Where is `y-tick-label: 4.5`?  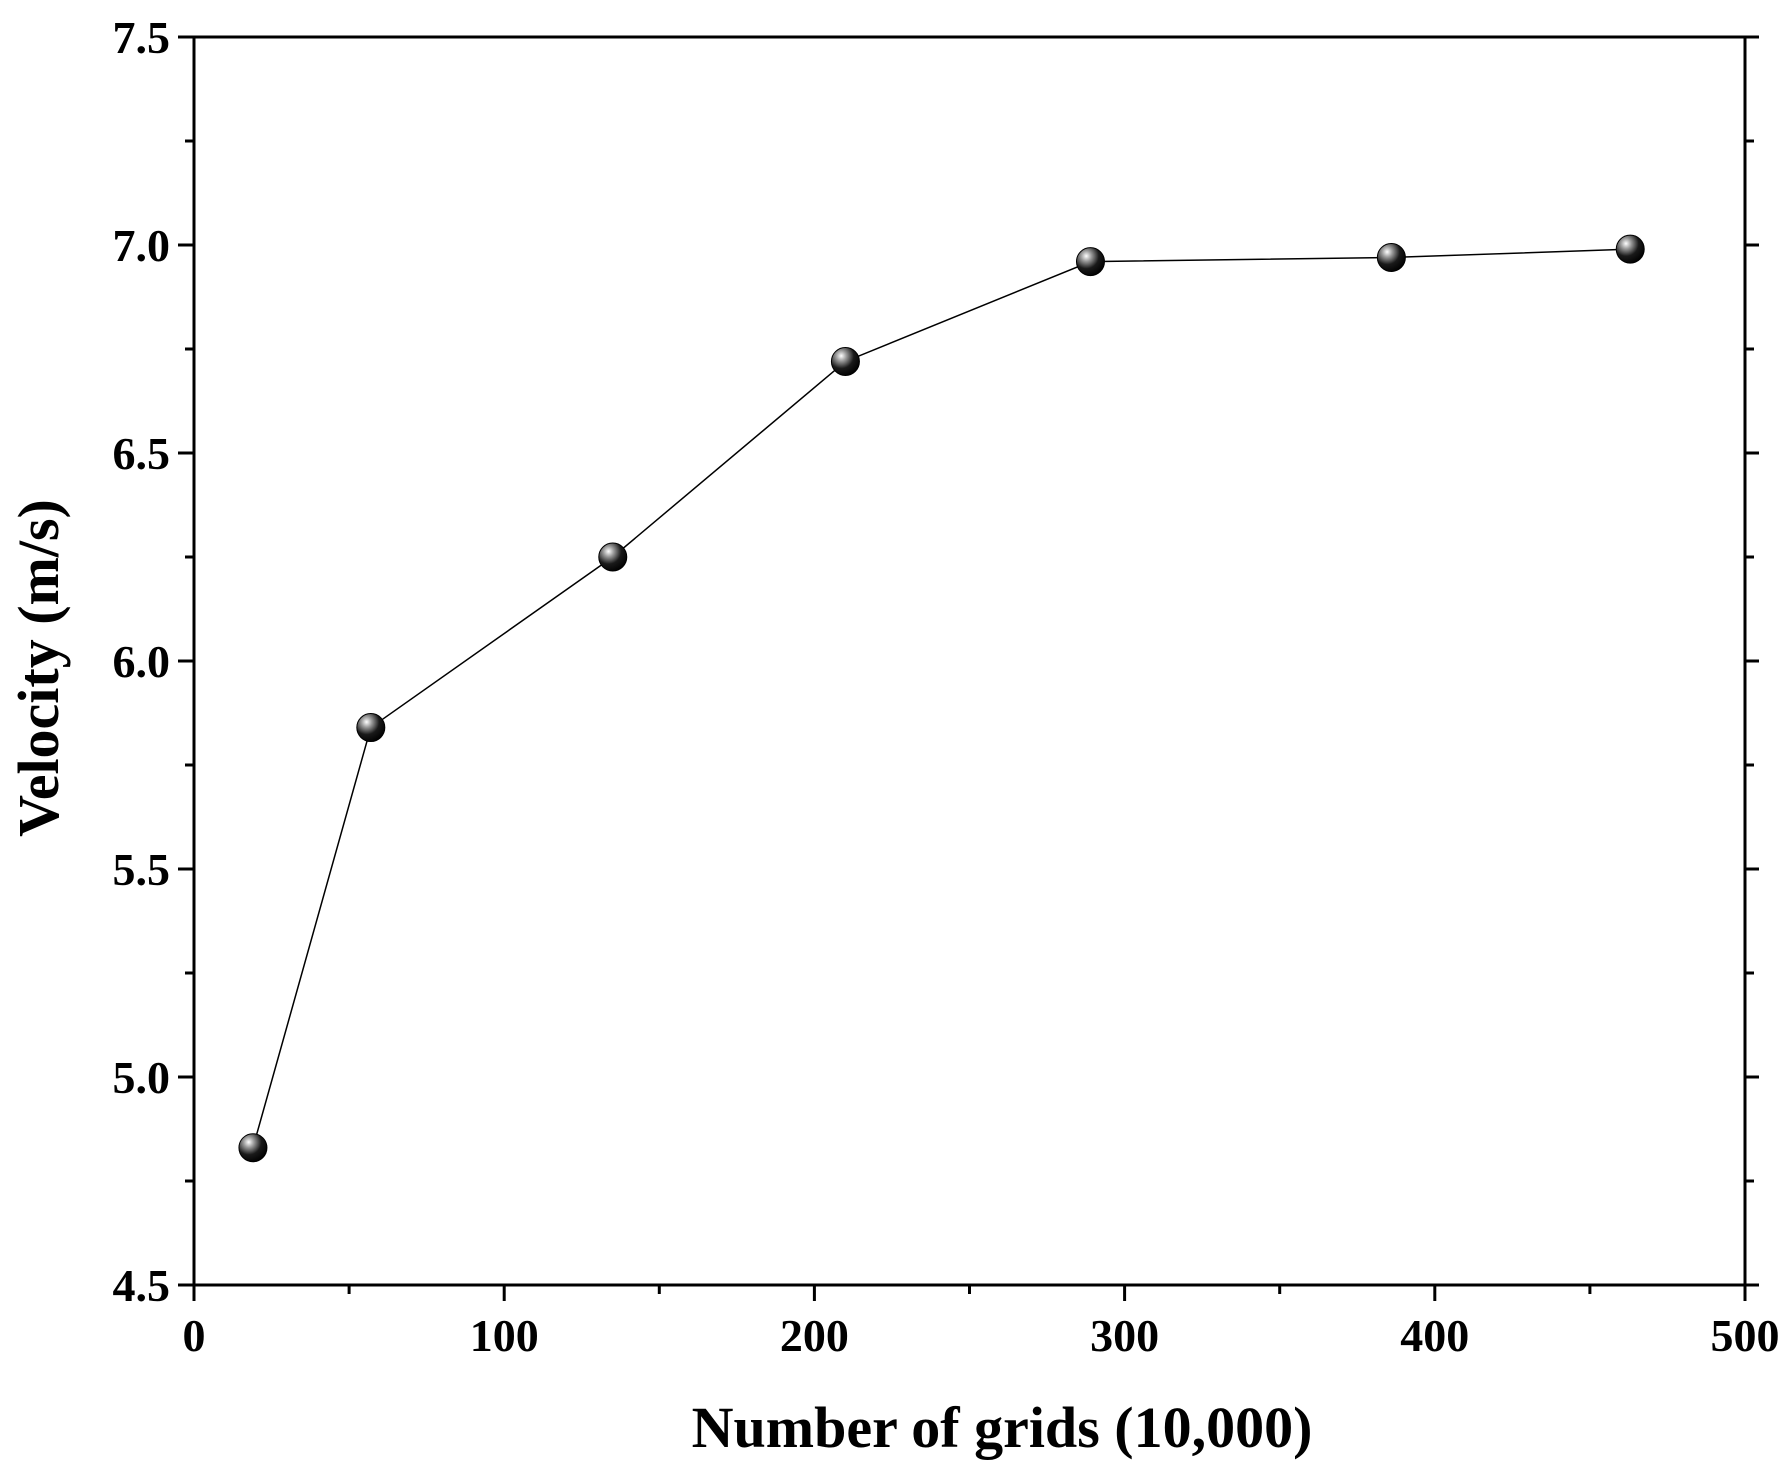
y-tick-label: 4.5 is located at coordinates (142, 1285).